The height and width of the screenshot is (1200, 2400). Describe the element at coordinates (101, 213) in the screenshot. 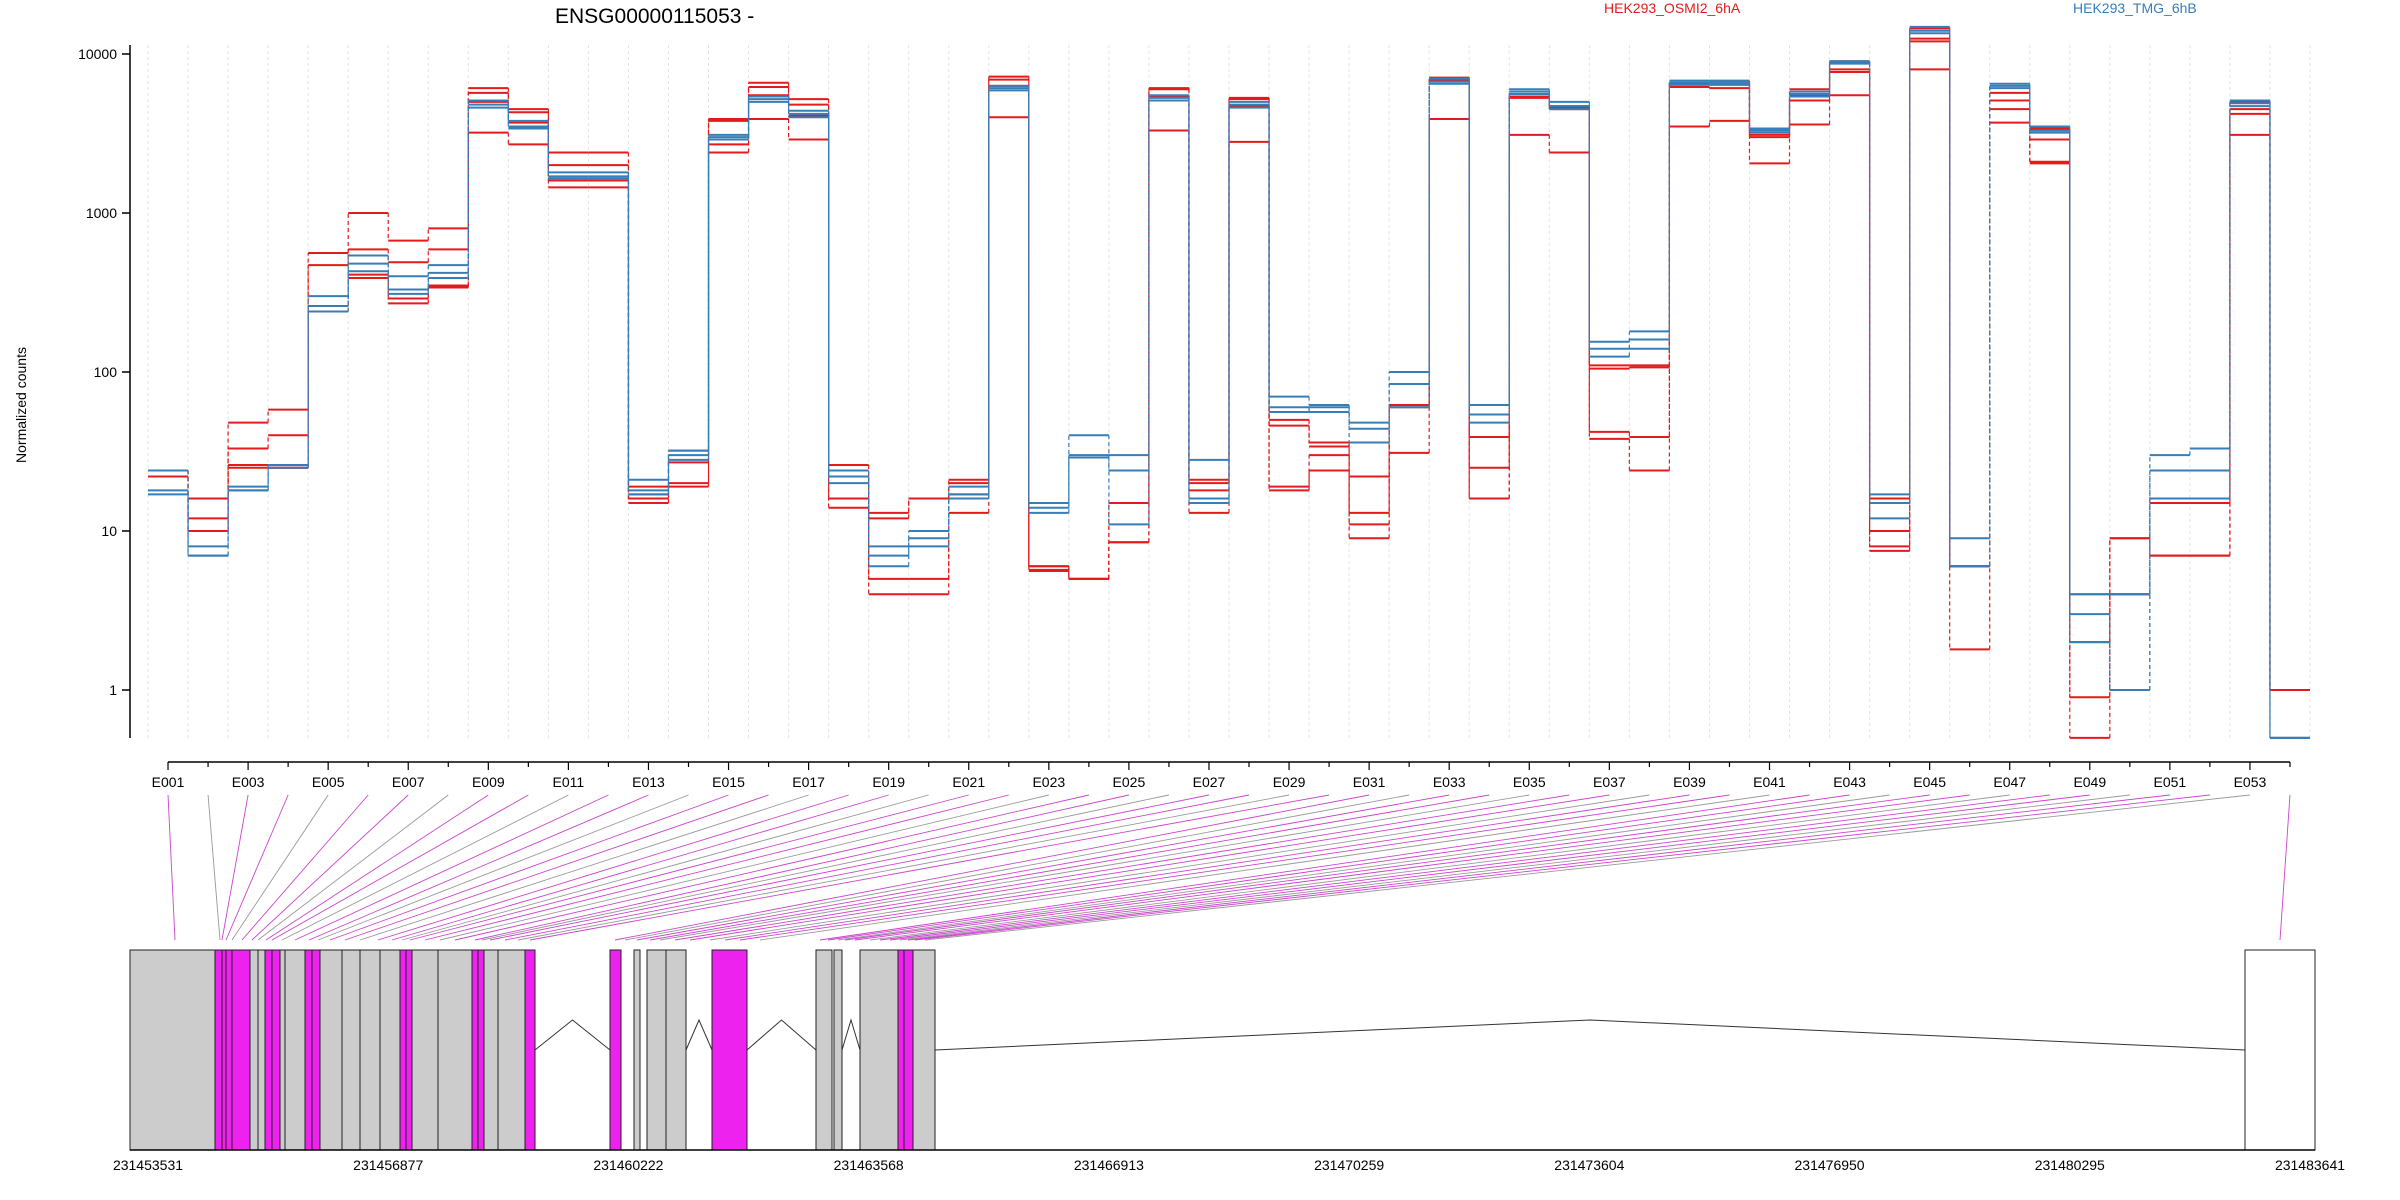

I see `y-tick-label: 1000` at that location.